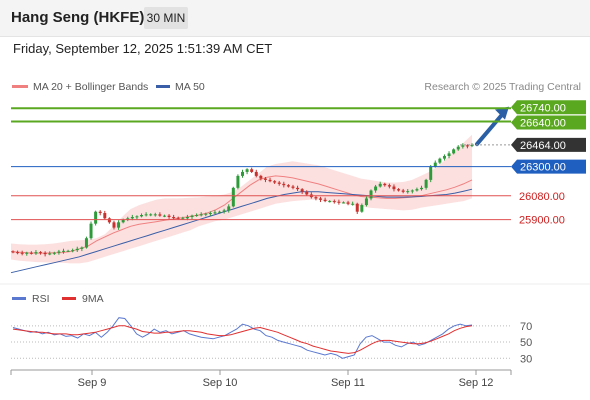  Describe the element at coordinates (526, 359) in the screenshot. I see `rsi-tick-label: 30` at that location.